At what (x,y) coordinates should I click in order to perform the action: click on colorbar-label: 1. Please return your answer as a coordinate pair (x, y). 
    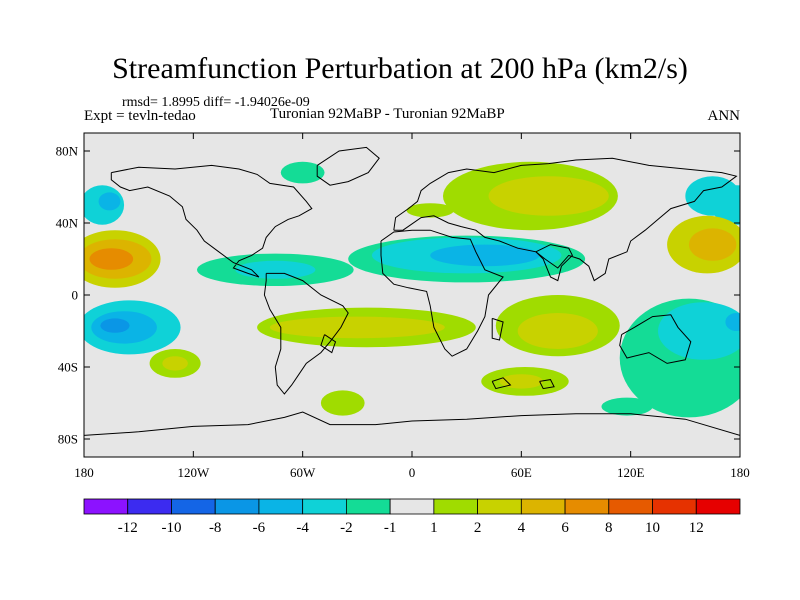
    Looking at the image, I should click on (434, 528).